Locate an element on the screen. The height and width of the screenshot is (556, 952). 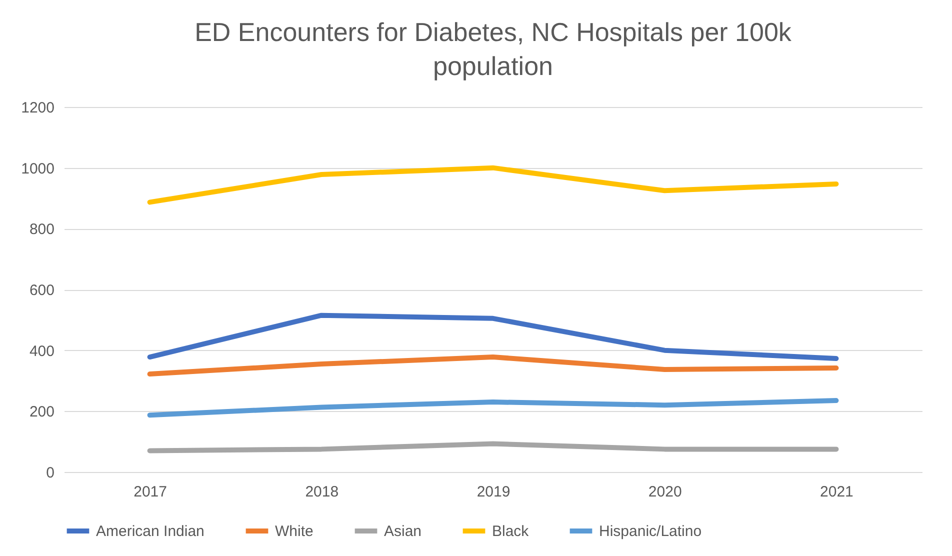
x-tick-label: 2018 is located at coordinates (322, 492).